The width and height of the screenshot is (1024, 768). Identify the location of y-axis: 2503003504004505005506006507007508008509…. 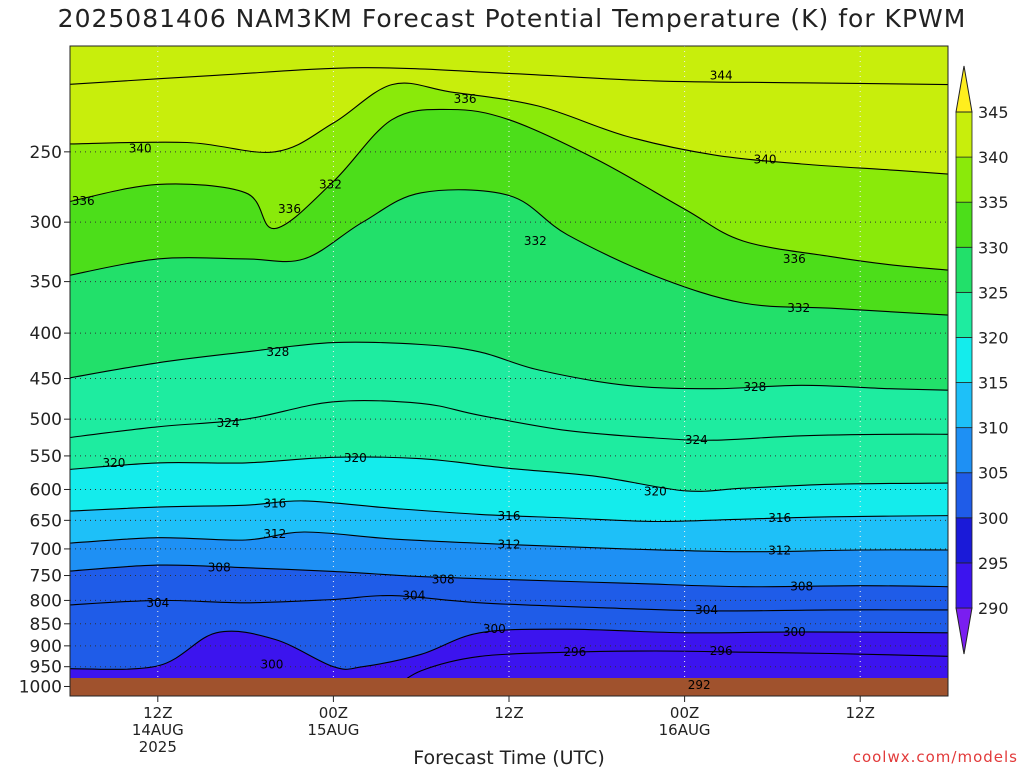
(44, 420).